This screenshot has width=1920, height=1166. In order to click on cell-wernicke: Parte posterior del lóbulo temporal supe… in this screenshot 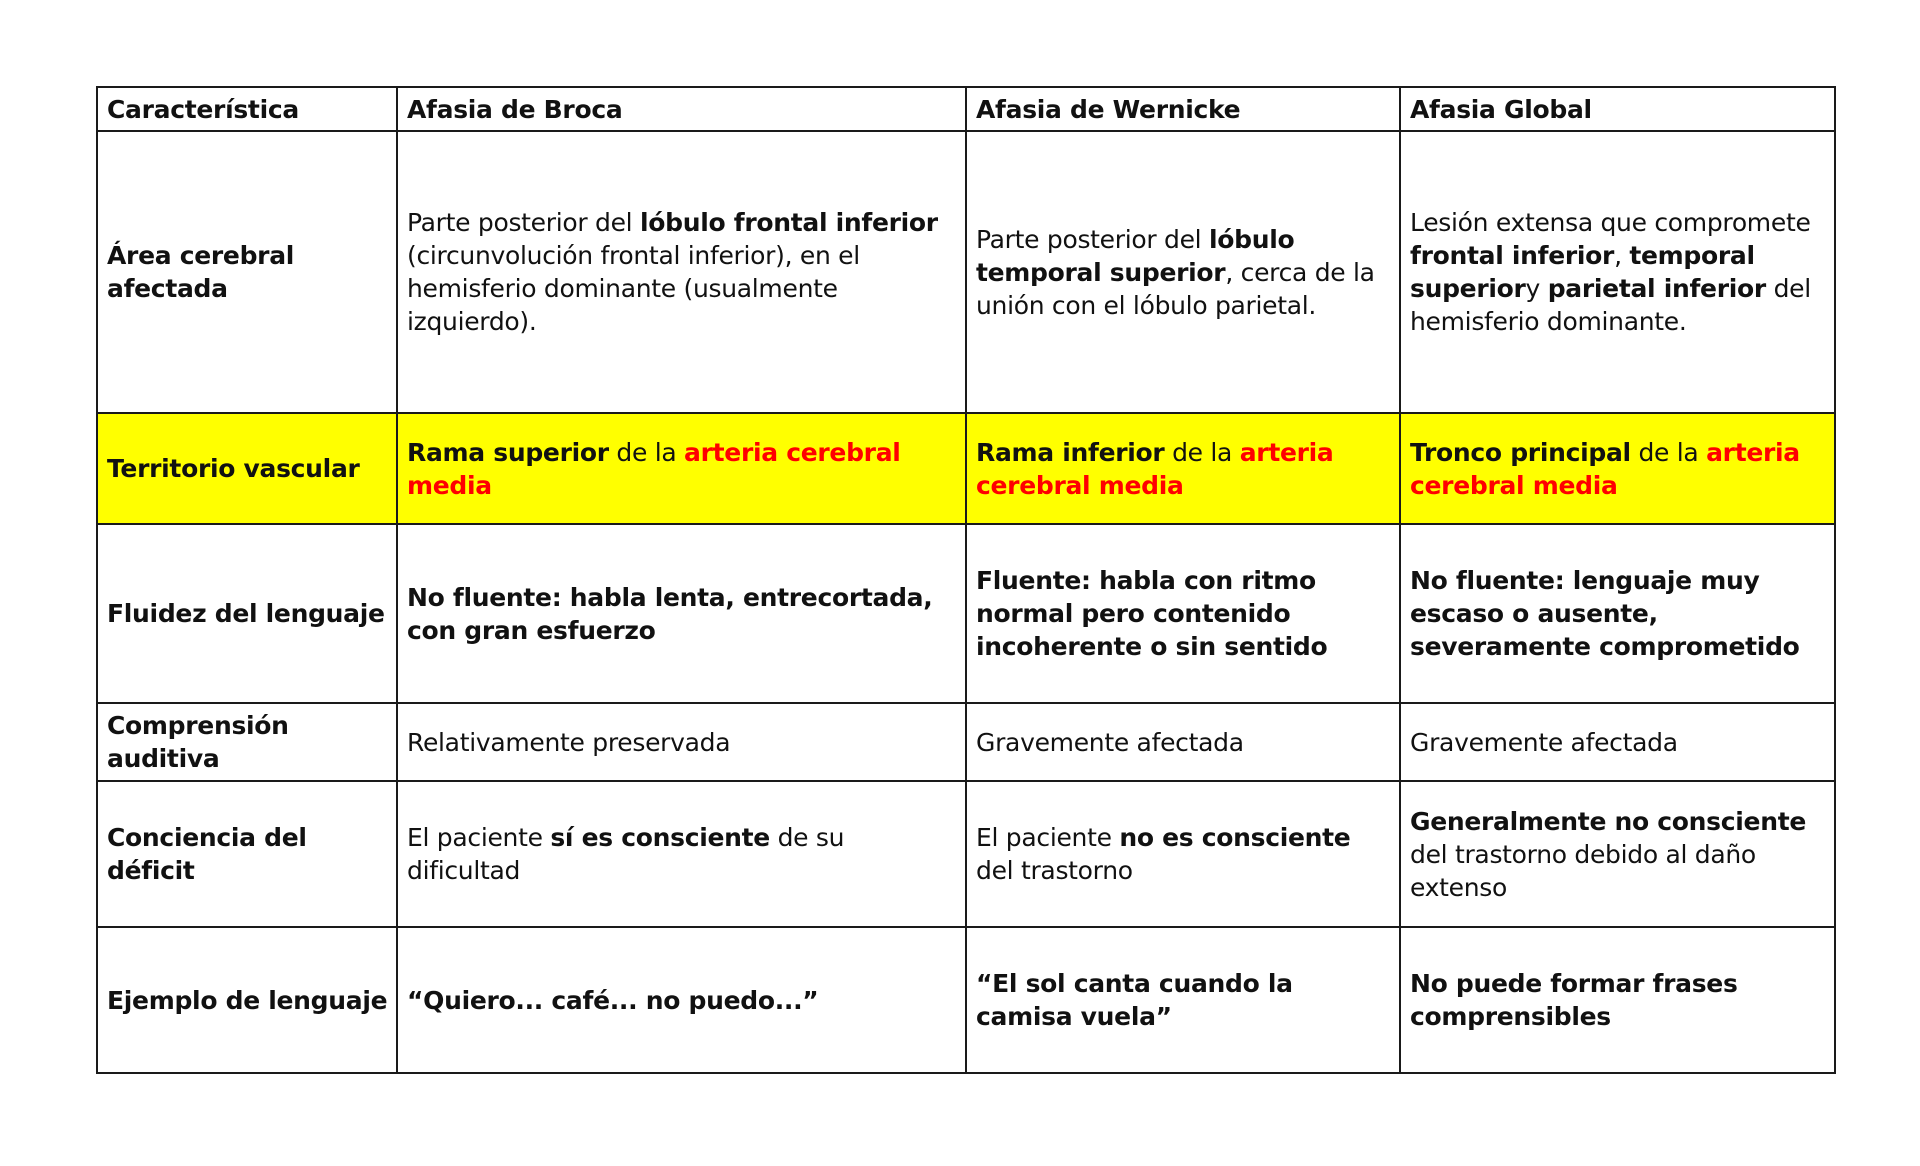, I will do `click(1183, 272)`.